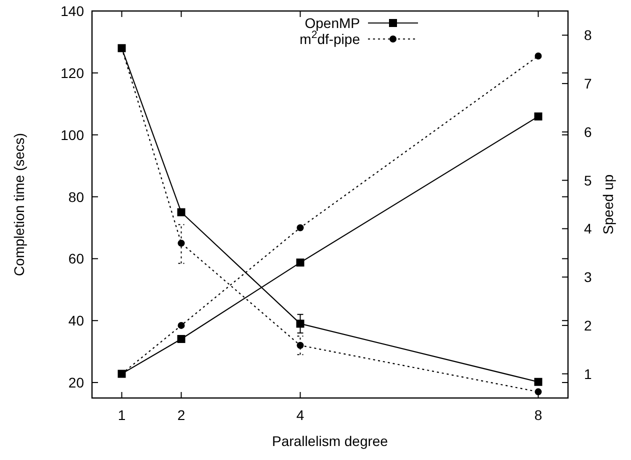 This screenshot has width=631, height=460. Describe the element at coordinates (588, 325) in the screenshot. I see `y2-tick-label: 2` at that location.